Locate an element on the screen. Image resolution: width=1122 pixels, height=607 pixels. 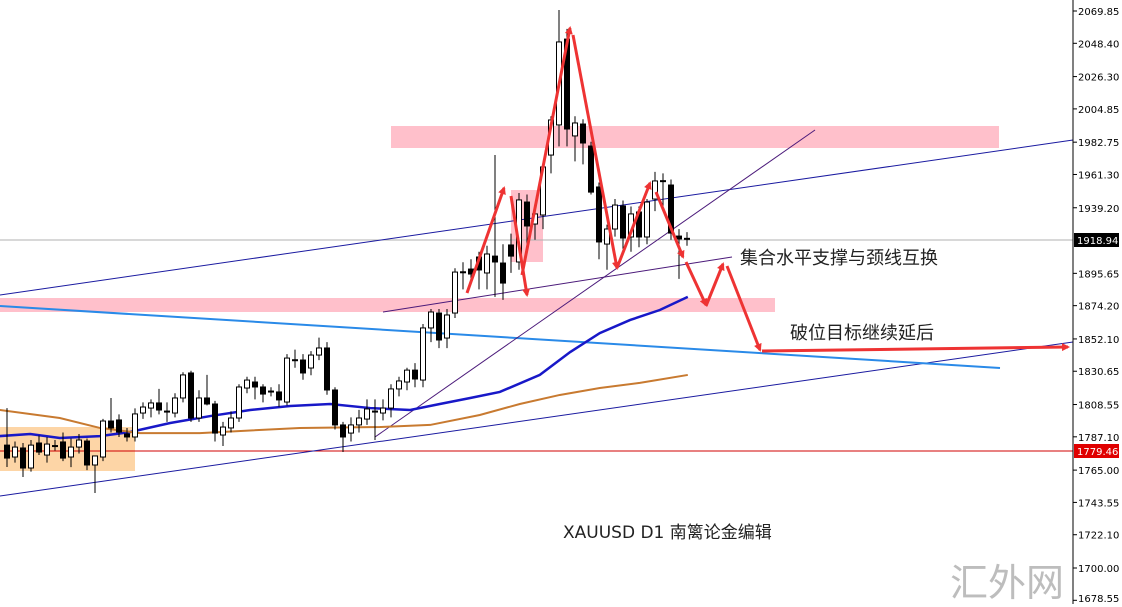
y-tick-label: 2048.40 is located at coordinates (1098, 44).